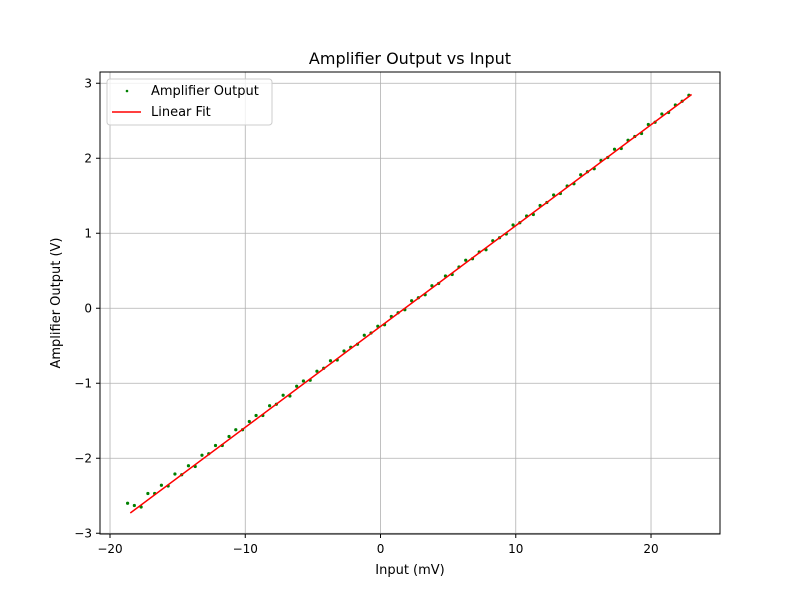  I want to click on legend-marker-scatter, so click(127, 91).